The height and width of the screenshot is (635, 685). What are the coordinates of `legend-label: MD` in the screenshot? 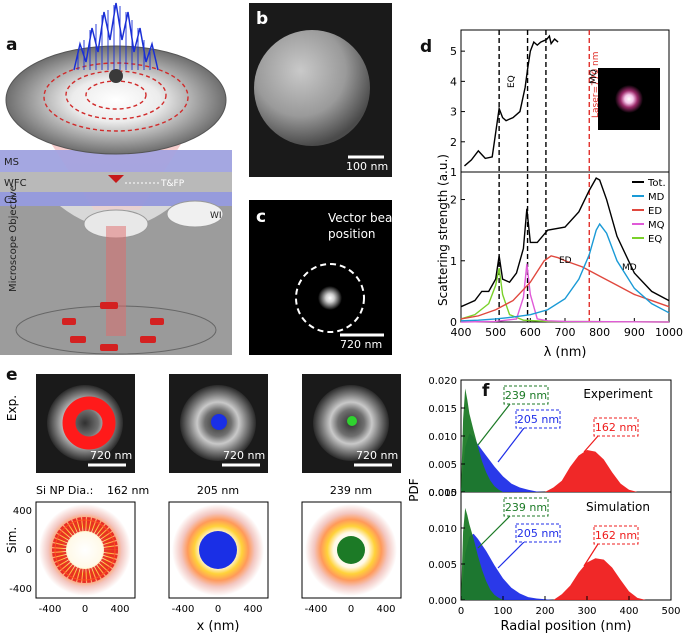 It's located at (656, 197).